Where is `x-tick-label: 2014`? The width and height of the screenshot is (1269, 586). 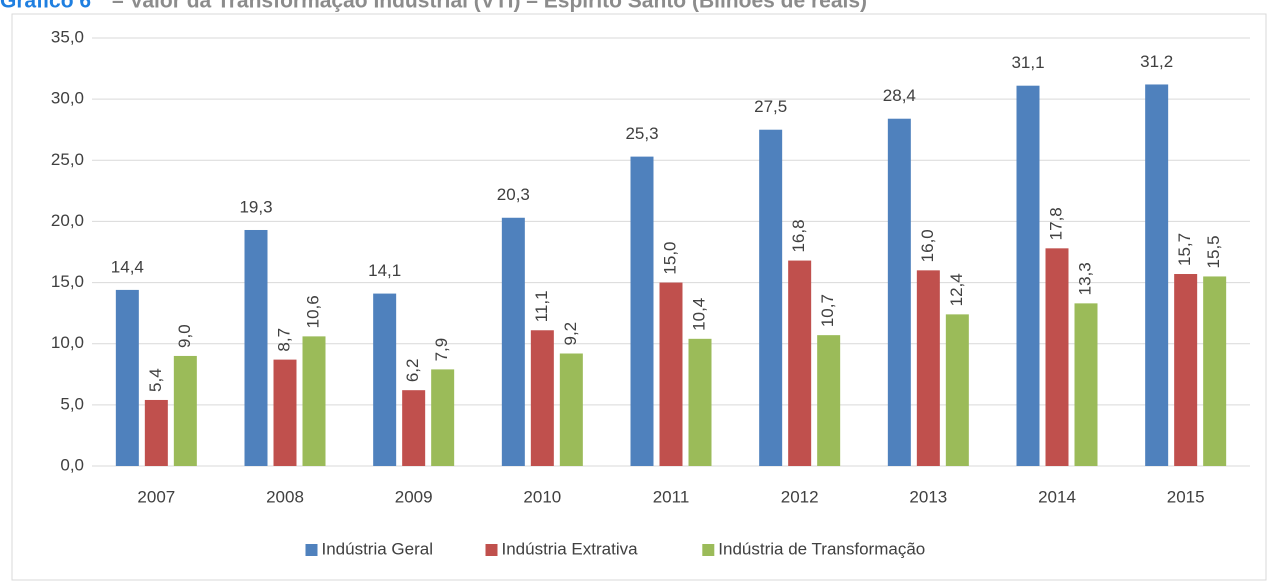 x-tick-label: 2014 is located at coordinates (1057, 496).